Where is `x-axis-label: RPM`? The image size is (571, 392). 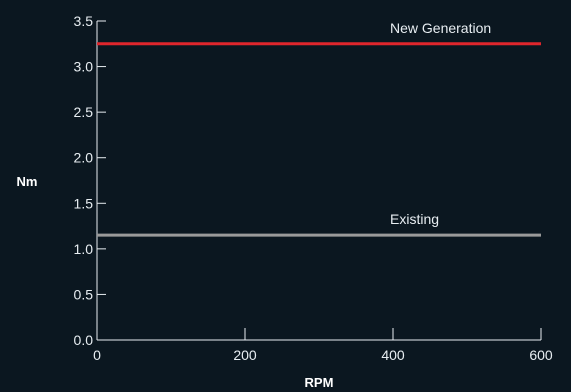 x-axis-label: RPM is located at coordinates (319, 382).